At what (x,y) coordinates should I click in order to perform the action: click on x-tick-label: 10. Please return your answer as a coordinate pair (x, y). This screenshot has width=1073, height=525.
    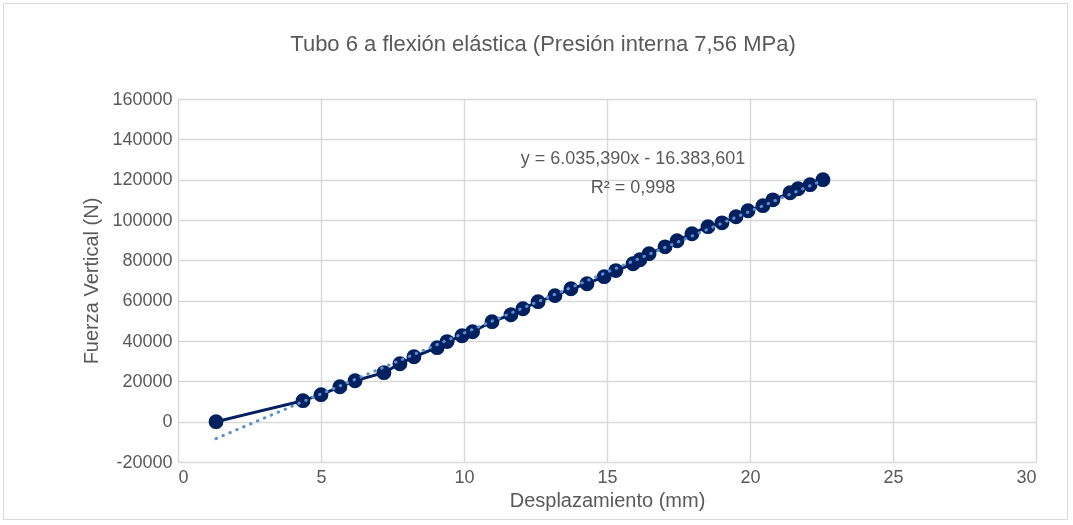
    Looking at the image, I should click on (464, 476).